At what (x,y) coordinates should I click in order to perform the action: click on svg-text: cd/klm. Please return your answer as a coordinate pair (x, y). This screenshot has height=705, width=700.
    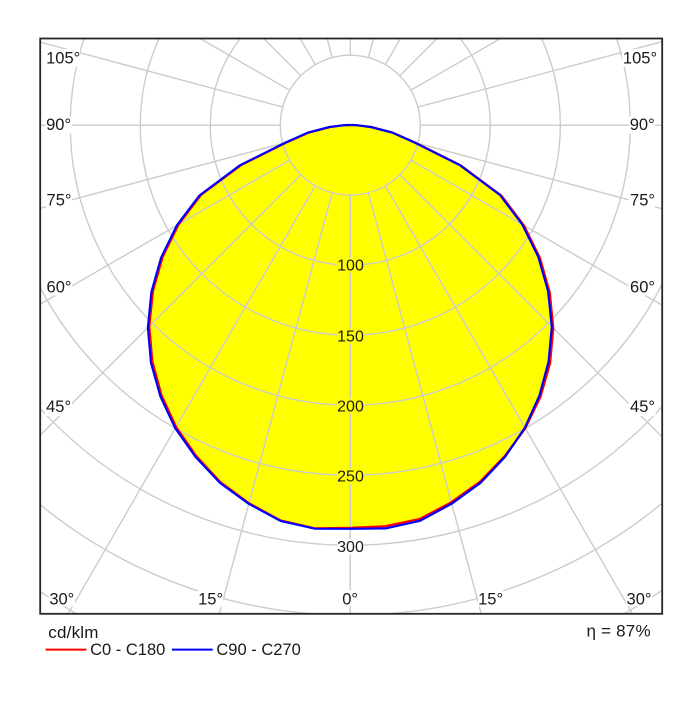
    Looking at the image, I should click on (73, 632).